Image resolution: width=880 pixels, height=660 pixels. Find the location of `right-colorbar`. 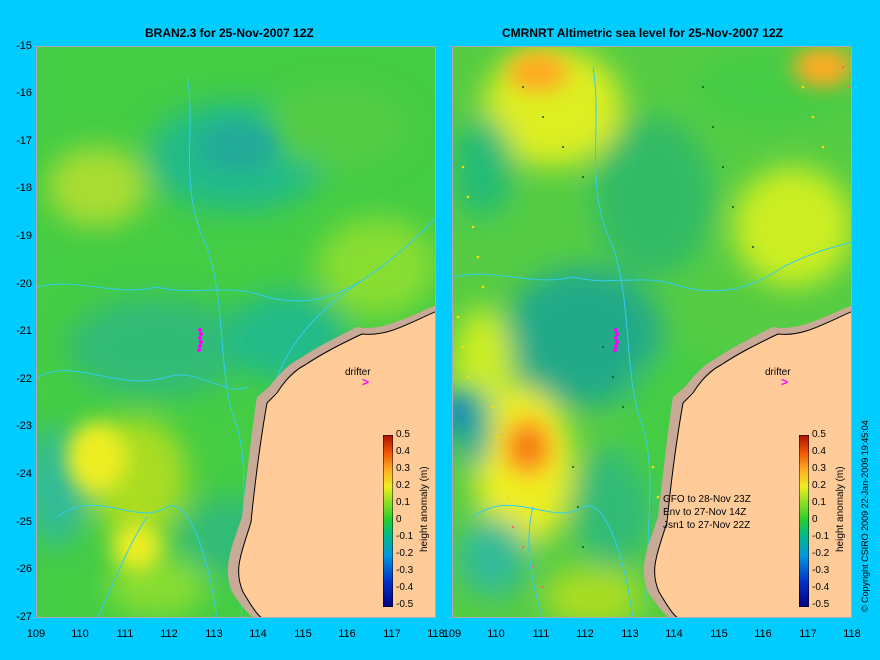

right-colorbar is located at coordinates (804, 521).